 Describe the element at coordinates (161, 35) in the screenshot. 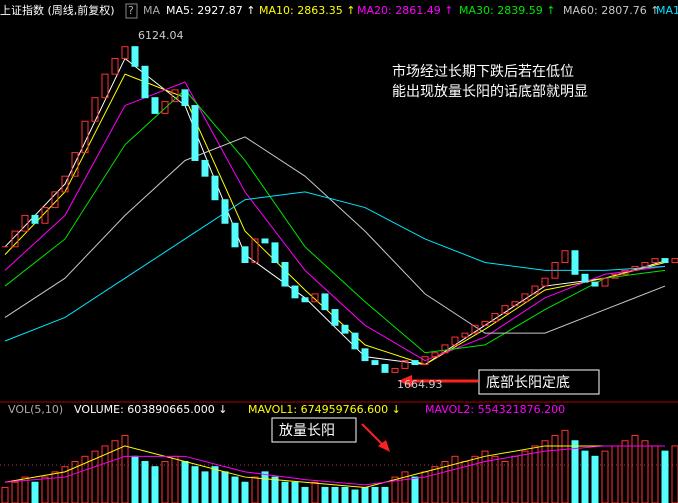

I see `peak-label: 6124.04` at that location.